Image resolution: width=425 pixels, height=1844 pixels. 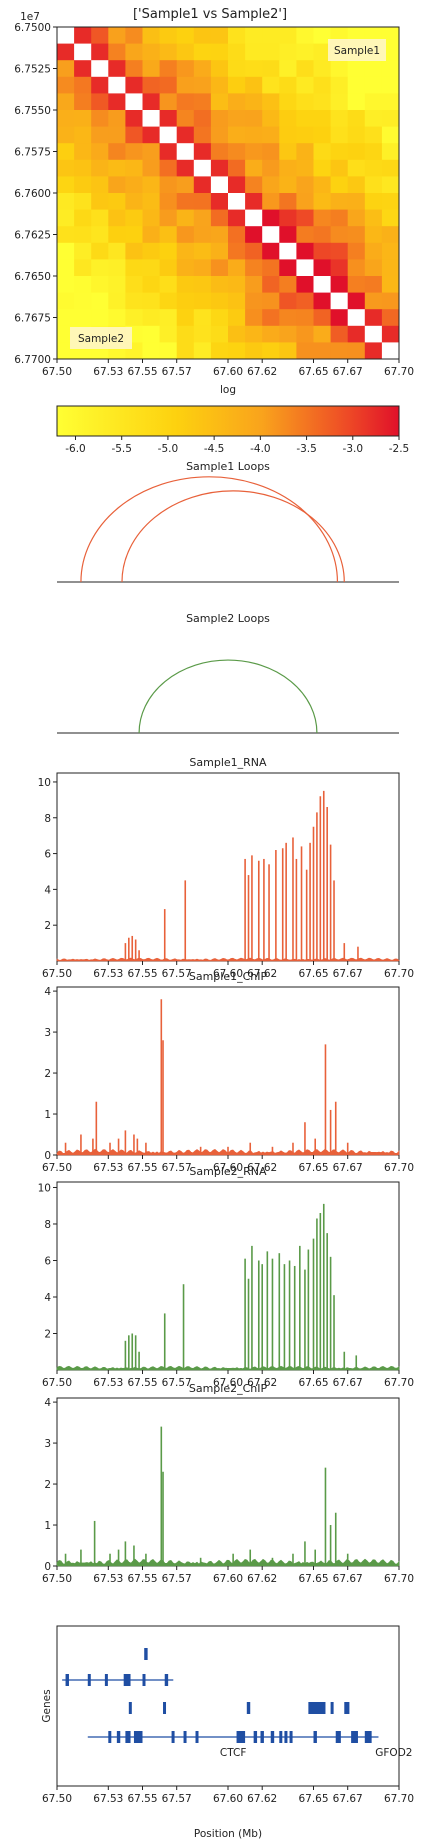 What do you see at coordinates (47, 1156) in the screenshot?
I see `y-tick-label: 0` at bounding box center [47, 1156].